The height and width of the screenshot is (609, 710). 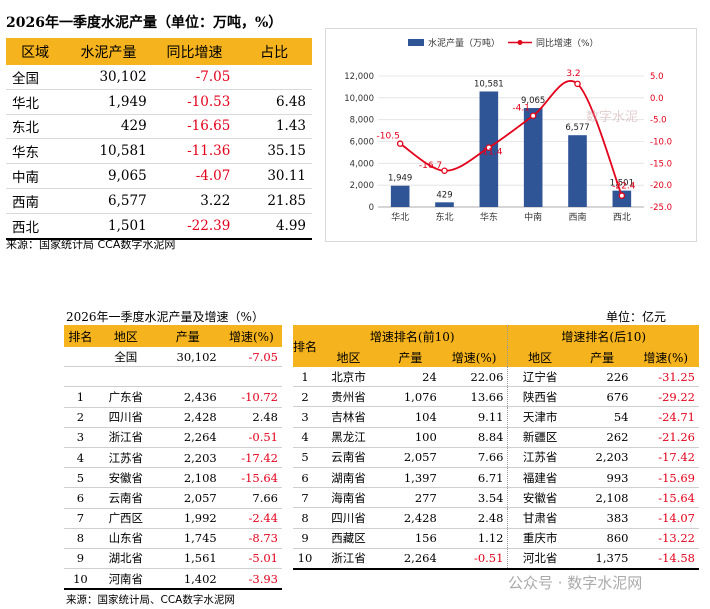 I want to click on growth-data-label: -4.1, so click(x=521, y=109).